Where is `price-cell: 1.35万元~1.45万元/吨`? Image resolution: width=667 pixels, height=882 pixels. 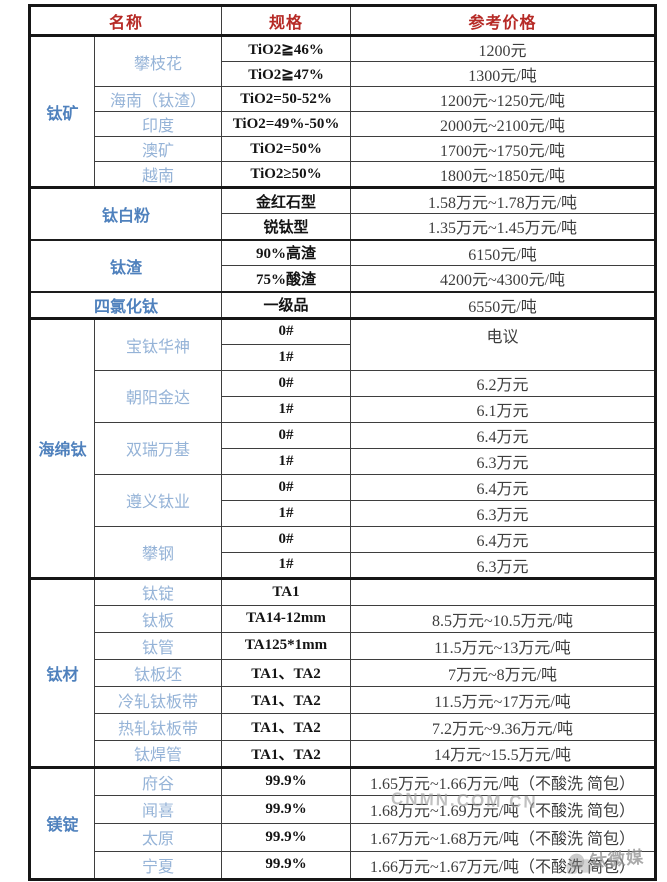
price-cell: 1.35万元~1.45万元/吨 is located at coordinates (503, 226).